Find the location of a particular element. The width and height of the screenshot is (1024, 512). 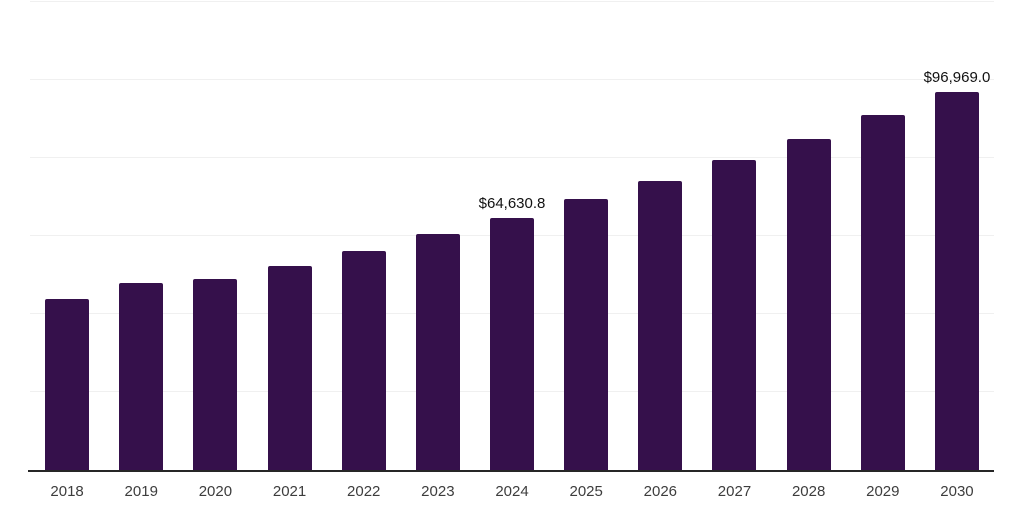

bar-column-2026 is located at coordinates (660, 236).